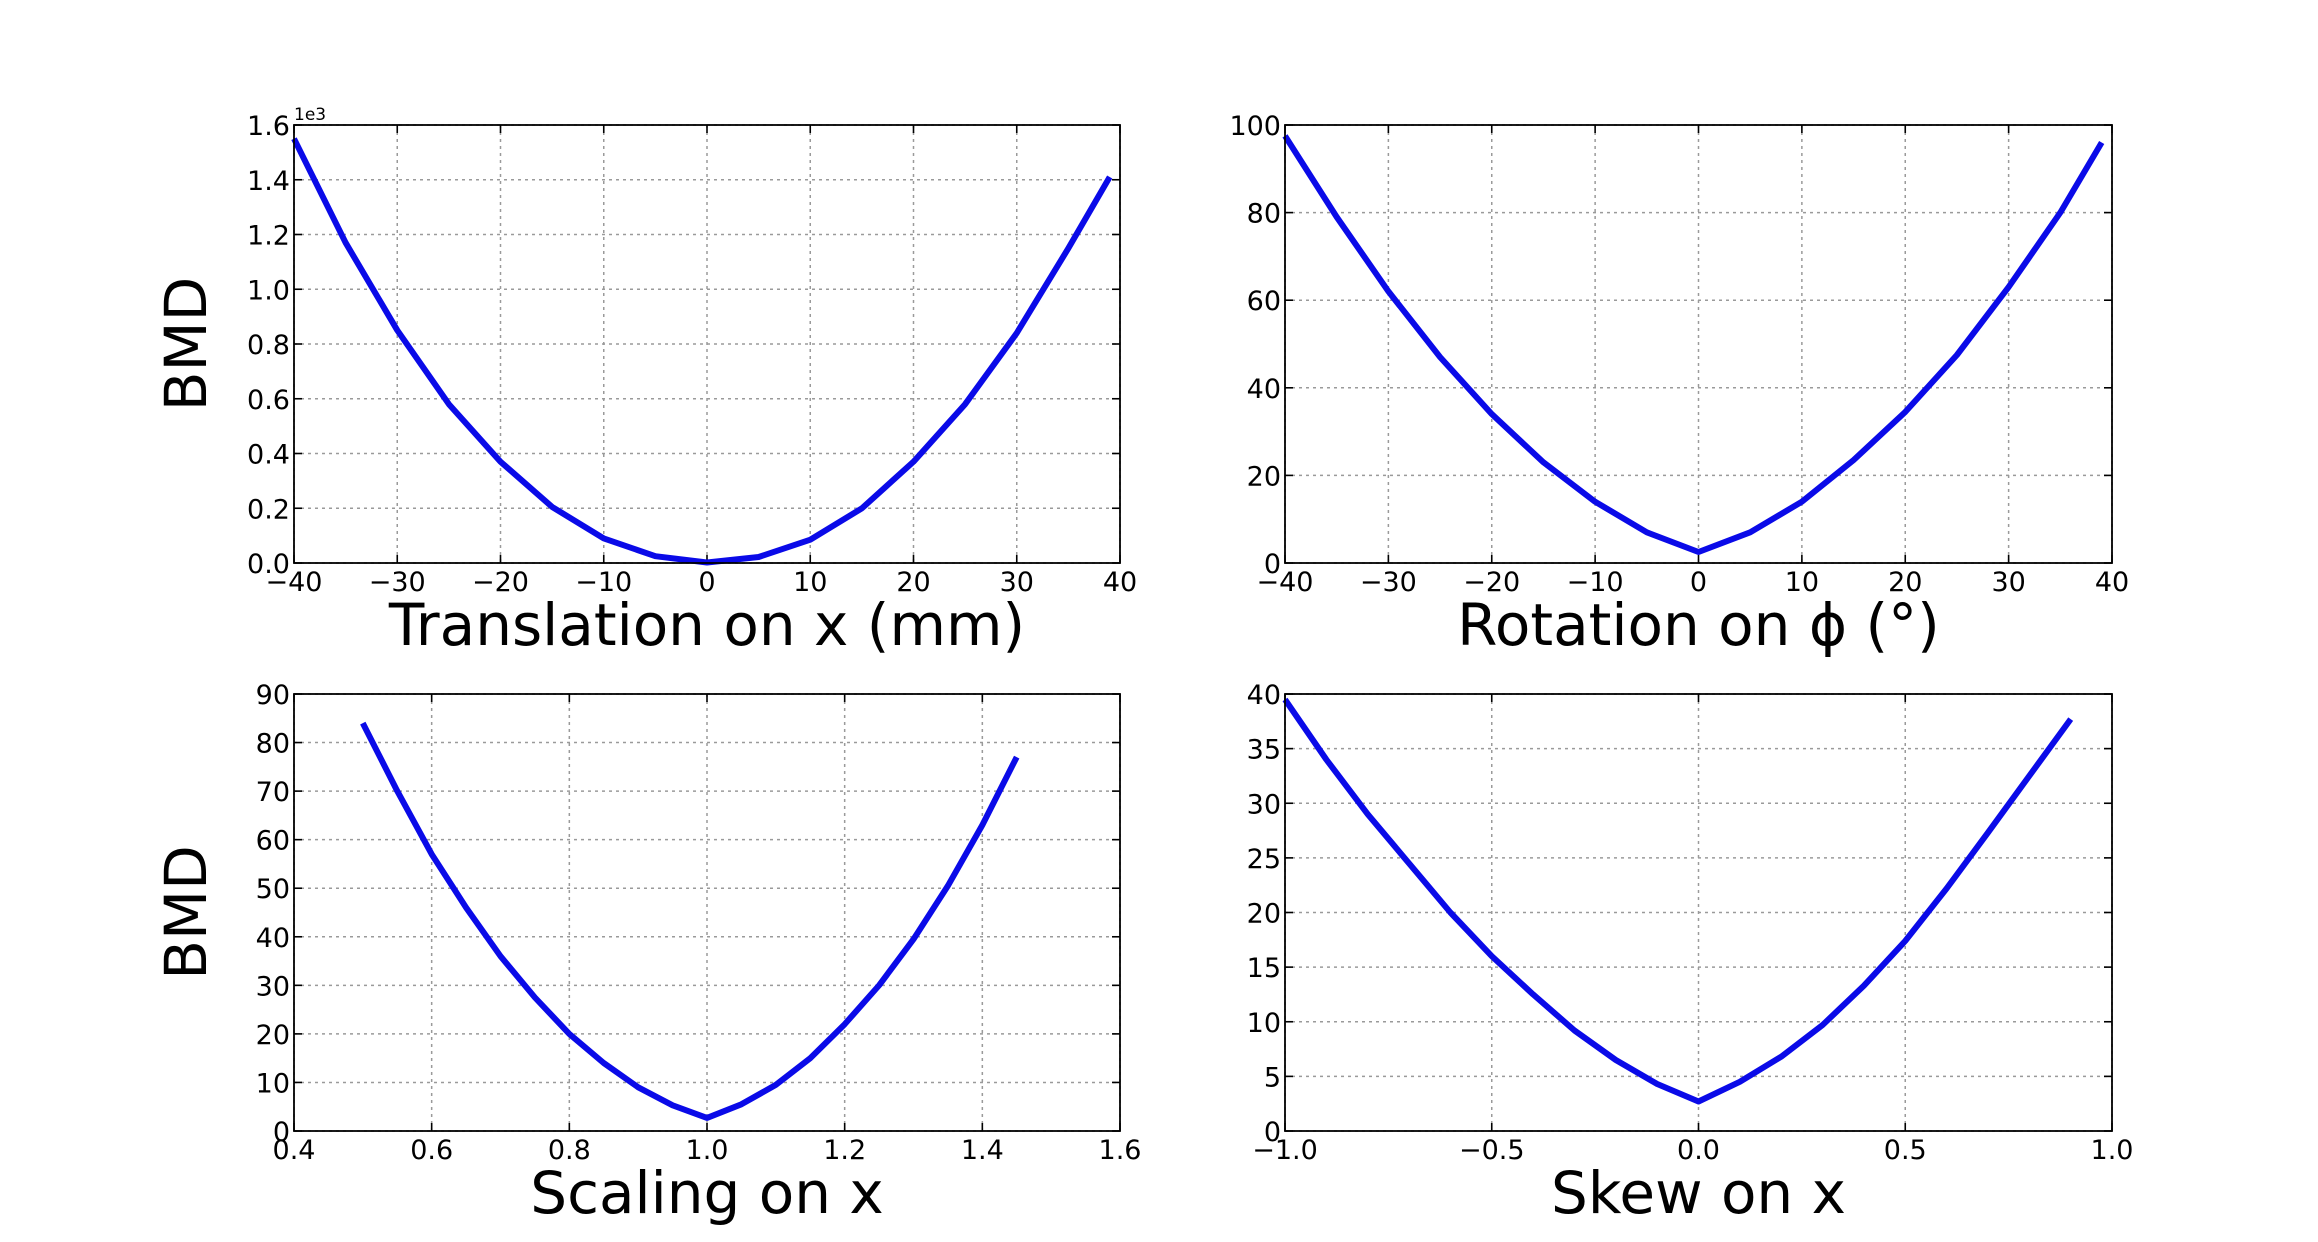 The width and height of the screenshot is (2318, 1242). Describe the element at coordinates (268, 509) in the screenshot. I see `y-tick-label: 0.2` at that location.